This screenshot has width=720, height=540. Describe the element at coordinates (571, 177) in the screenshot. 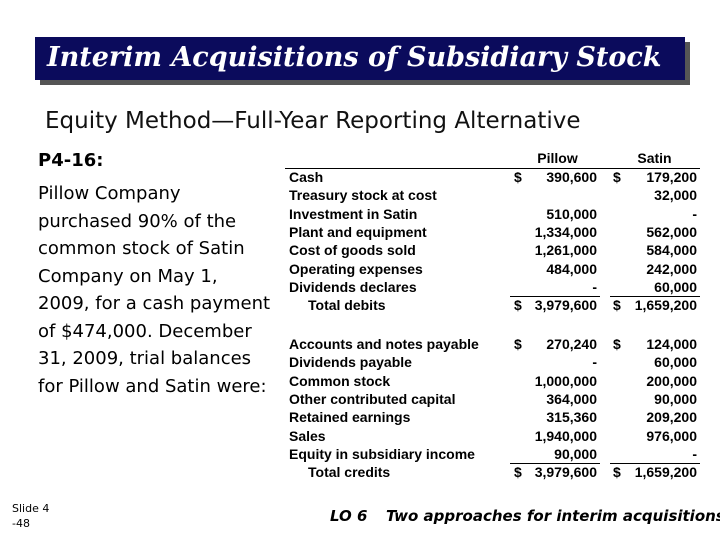

I see `amount: 390,600` at that location.